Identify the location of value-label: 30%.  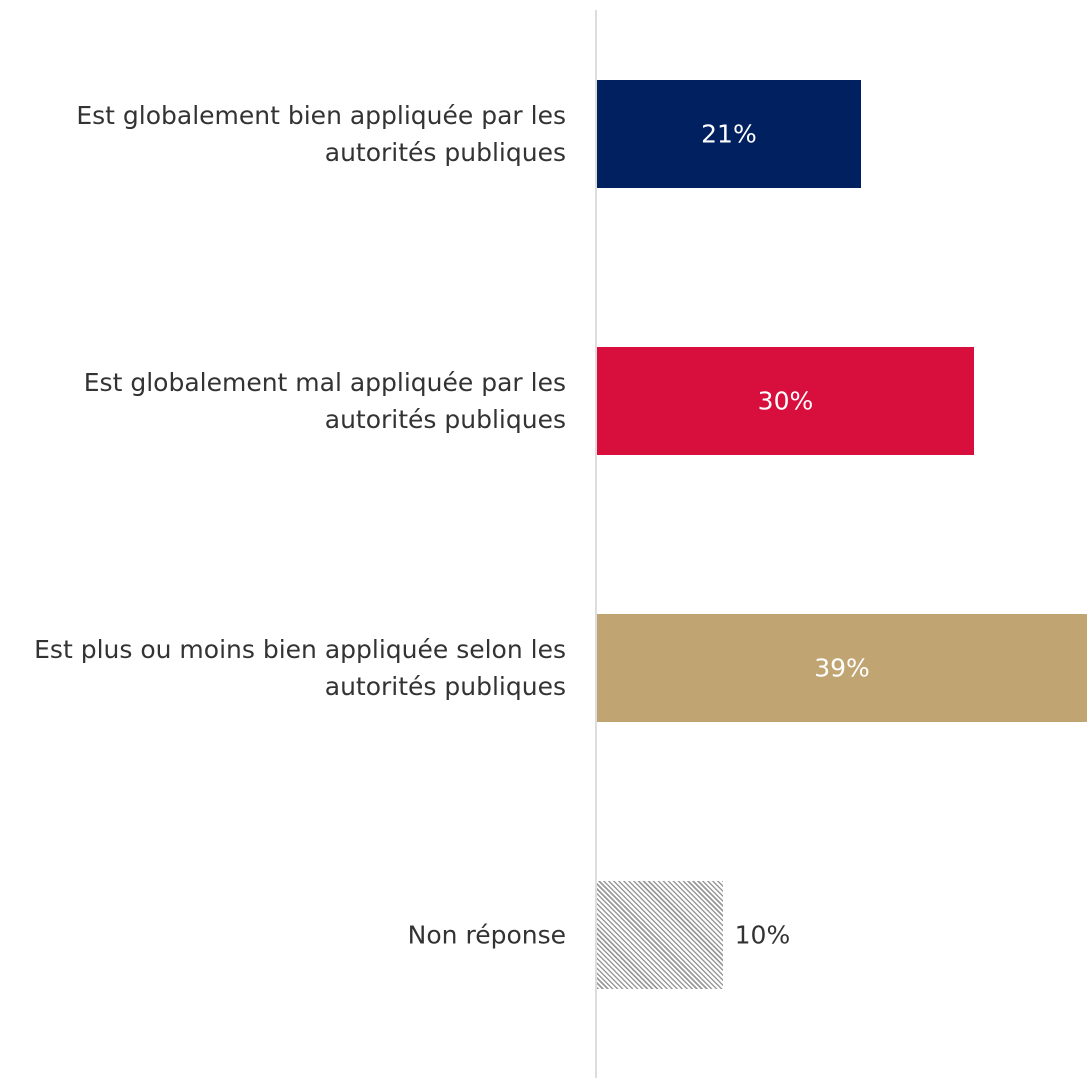
(785, 400).